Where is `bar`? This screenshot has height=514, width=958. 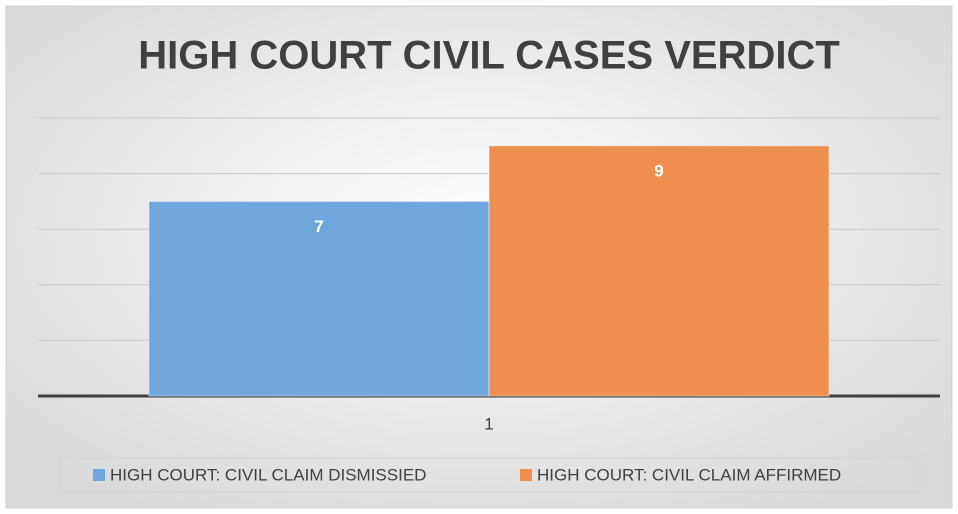
bar is located at coordinates (319, 298).